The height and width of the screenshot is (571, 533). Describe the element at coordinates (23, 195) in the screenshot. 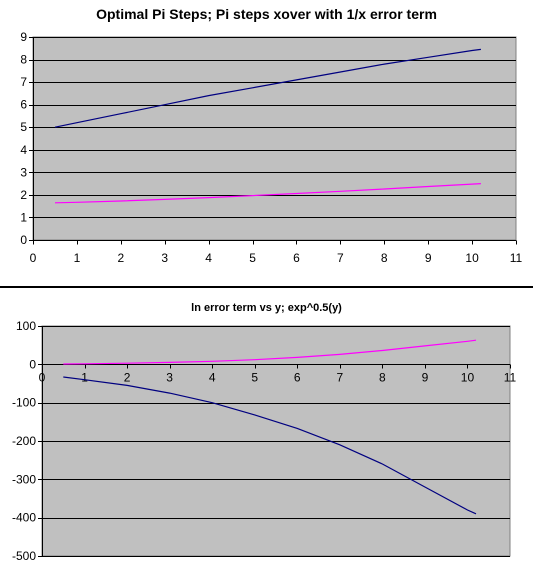

I see `y-tick-label: 2` at that location.